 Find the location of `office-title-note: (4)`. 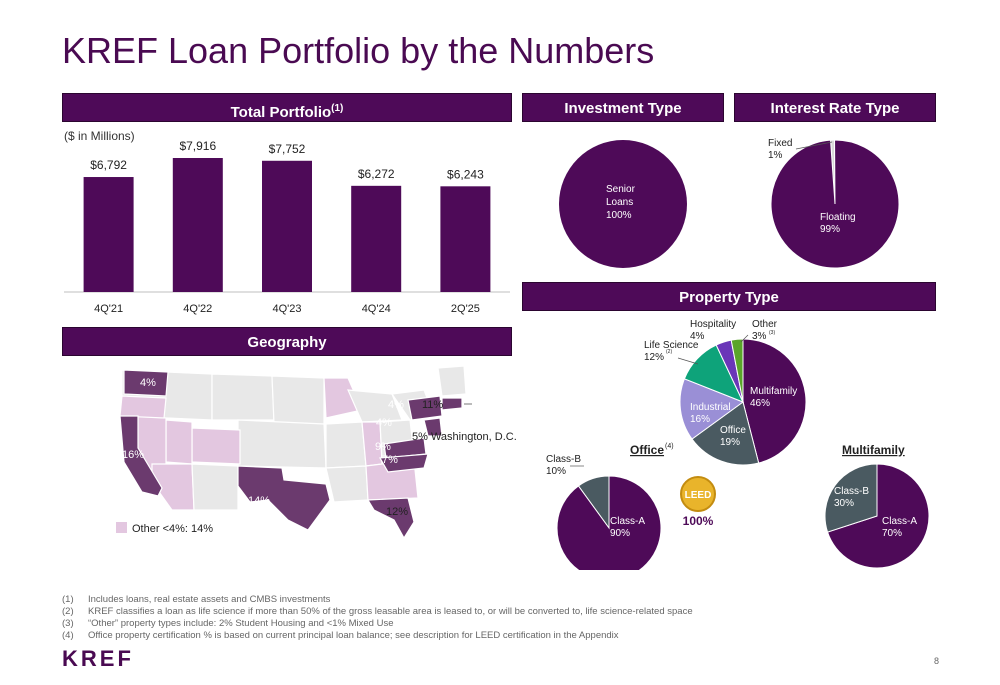

office-title-note: (4) is located at coordinates (669, 446).